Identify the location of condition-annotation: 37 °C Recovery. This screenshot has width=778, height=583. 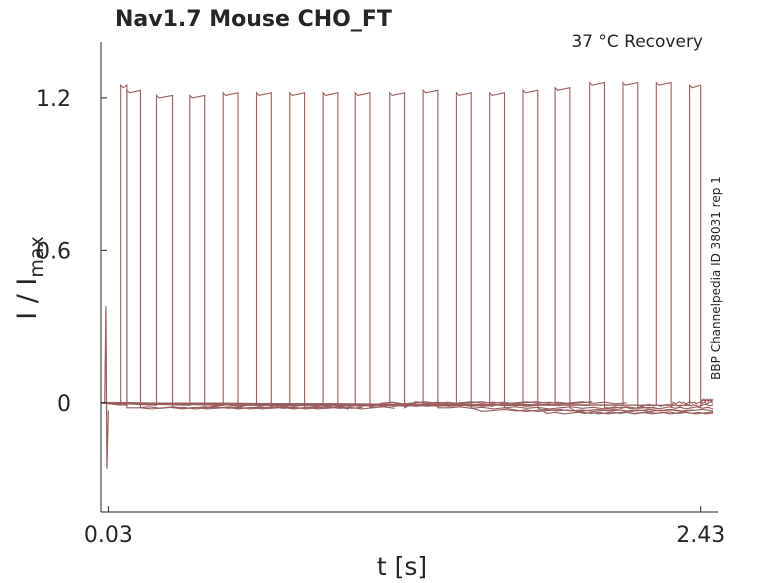
(637, 42).